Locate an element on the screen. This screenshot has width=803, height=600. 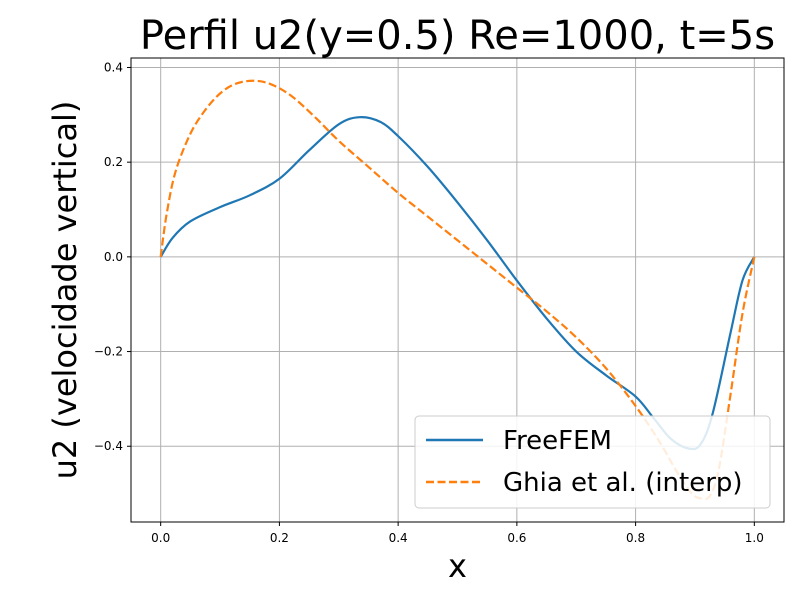
x-tick-label: 0.8 is located at coordinates (635, 538).